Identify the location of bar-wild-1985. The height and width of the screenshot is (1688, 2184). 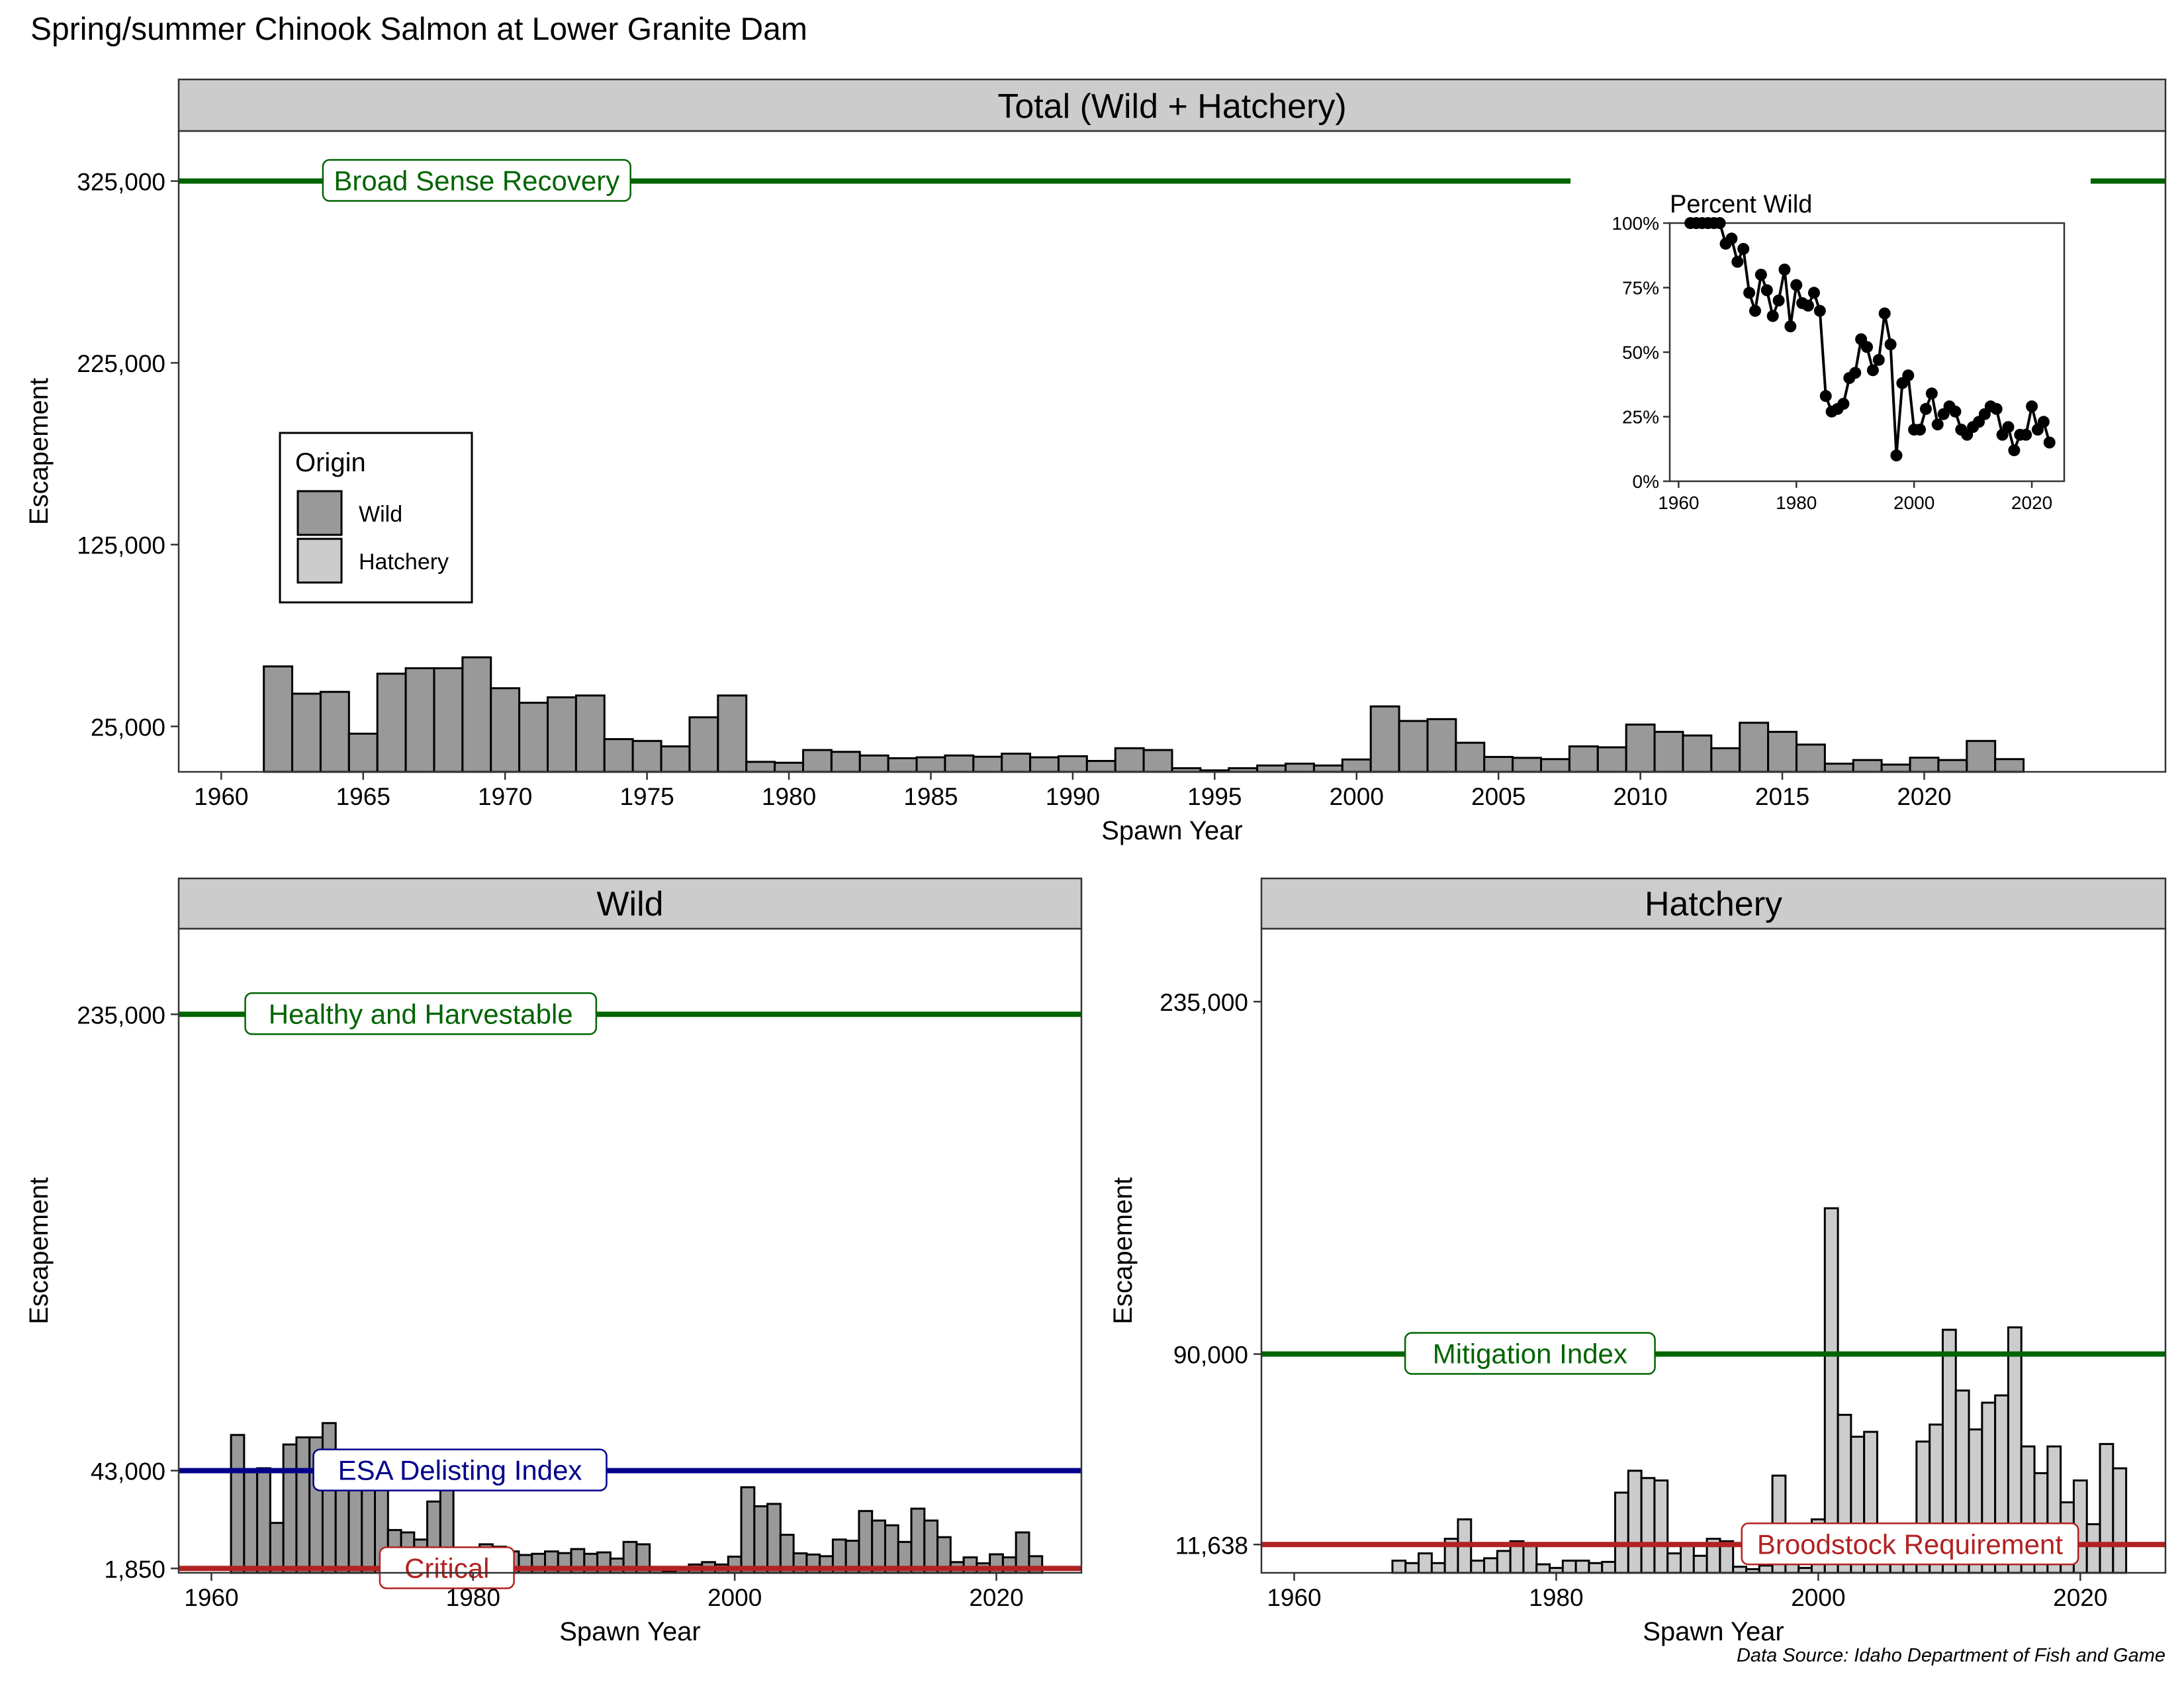
(930, 764).